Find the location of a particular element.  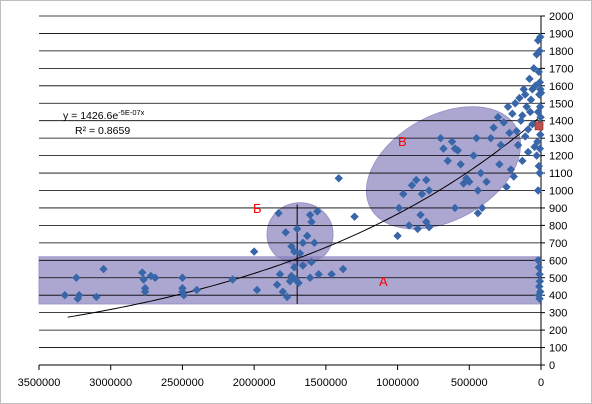

x-tick-label: 3000000 is located at coordinates (110, 383).